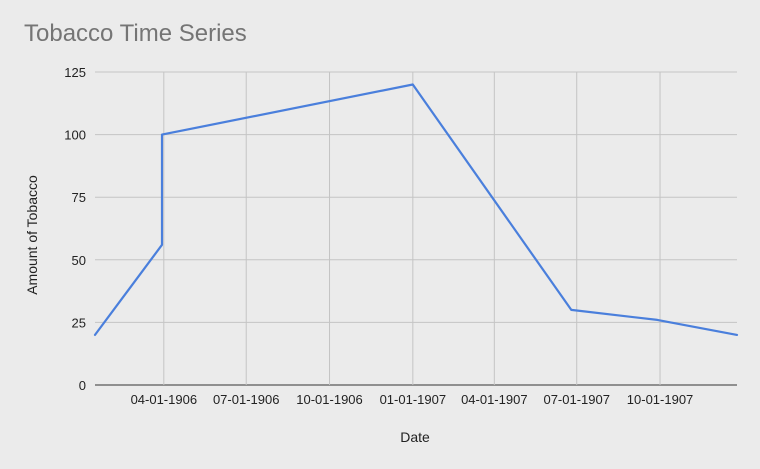 This screenshot has height=469, width=760. I want to click on x-tick-label: 01-01-1907, so click(413, 399).